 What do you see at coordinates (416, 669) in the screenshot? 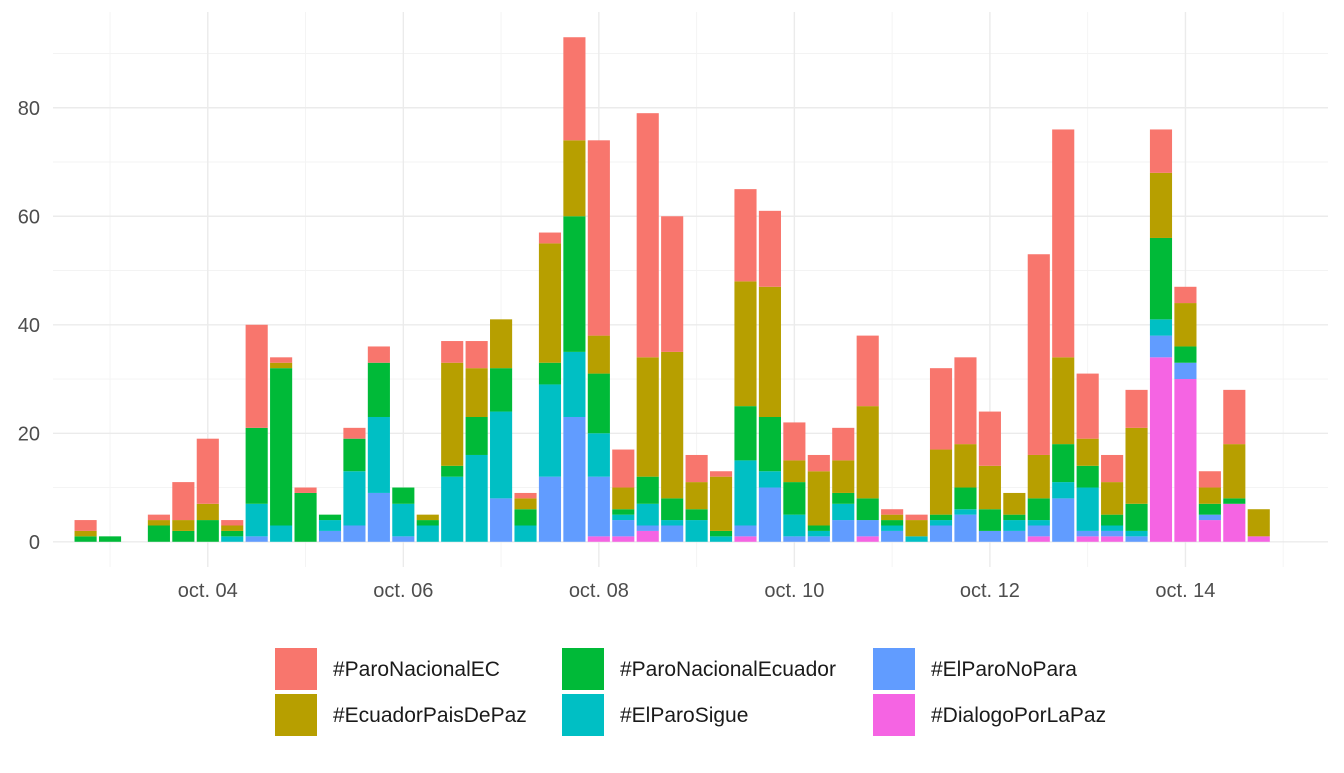
I see `legend-label: #ParoNacionalEC` at bounding box center [416, 669].